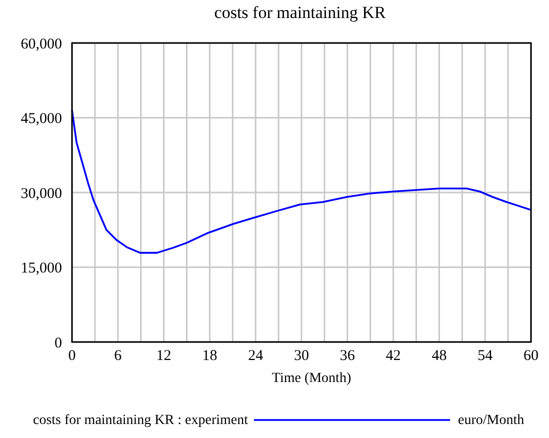 The image size is (549, 438). What do you see at coordinates (300, 12) in the screenshot?
I see `chart-title: costs for maintaining KR` at bounding box center [300, 12].